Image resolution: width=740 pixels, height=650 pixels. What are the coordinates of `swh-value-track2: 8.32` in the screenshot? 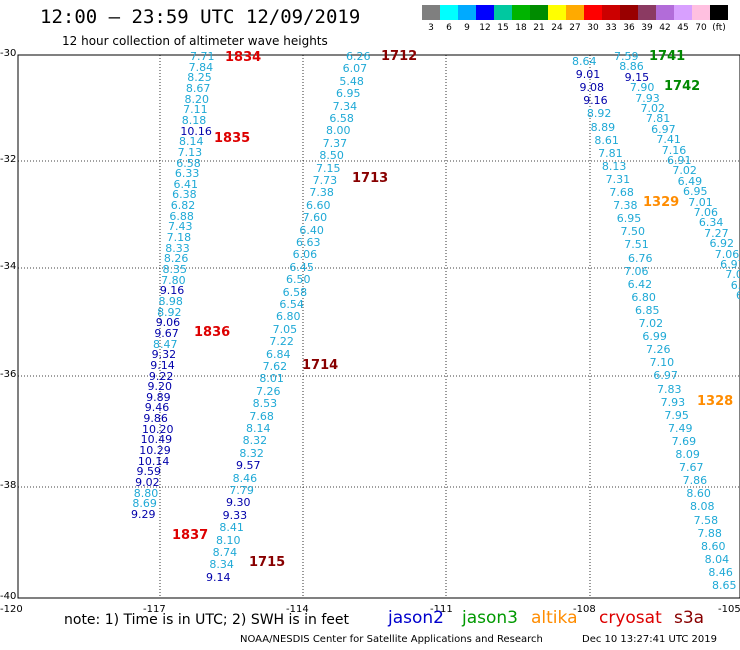 It's located at (255, 441).